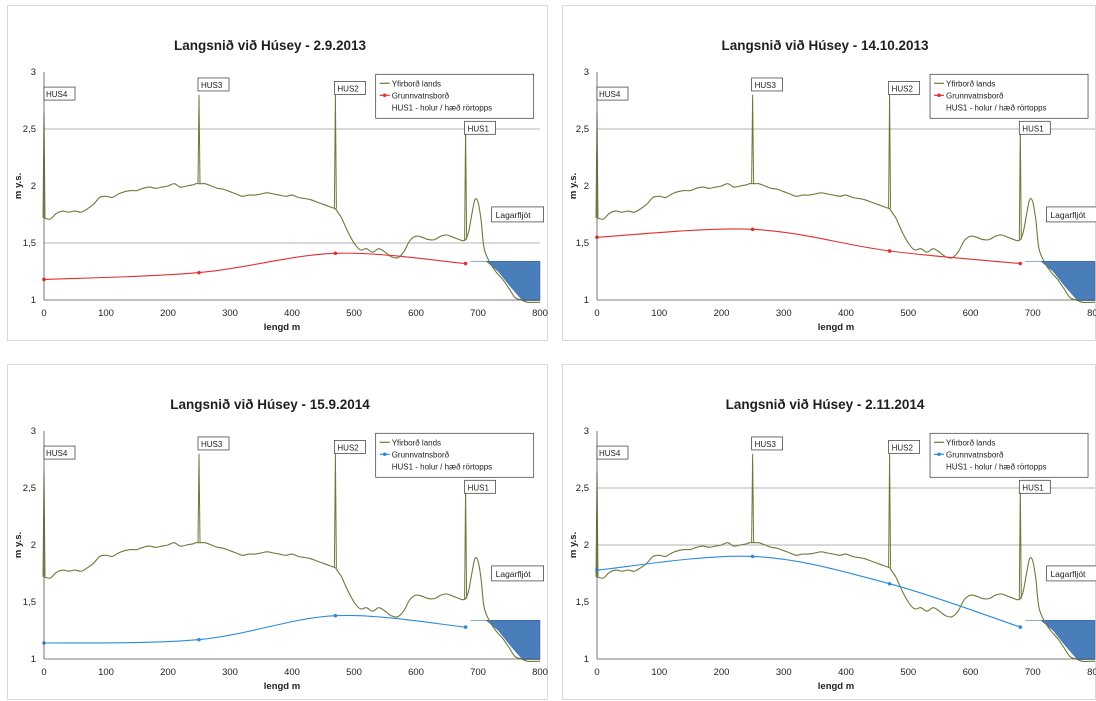  What do you see at coordinates (33, 545) in the screenshot?
I see `y-tick-label: 2` at bounding box center [33, 545].